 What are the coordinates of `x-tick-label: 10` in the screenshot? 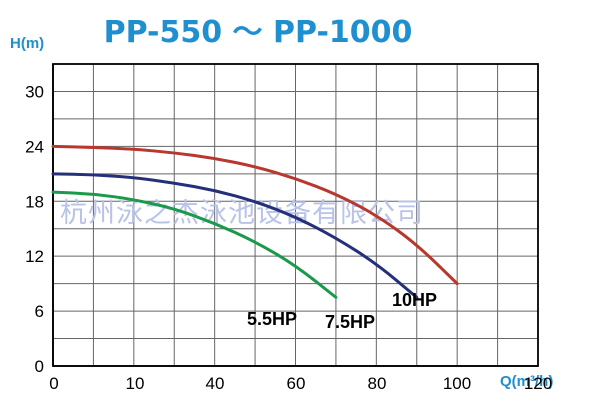 It's located at (135, 383).